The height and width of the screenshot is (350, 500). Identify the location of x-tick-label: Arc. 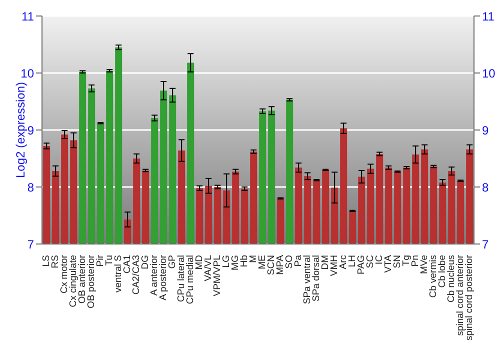
(343, 262).